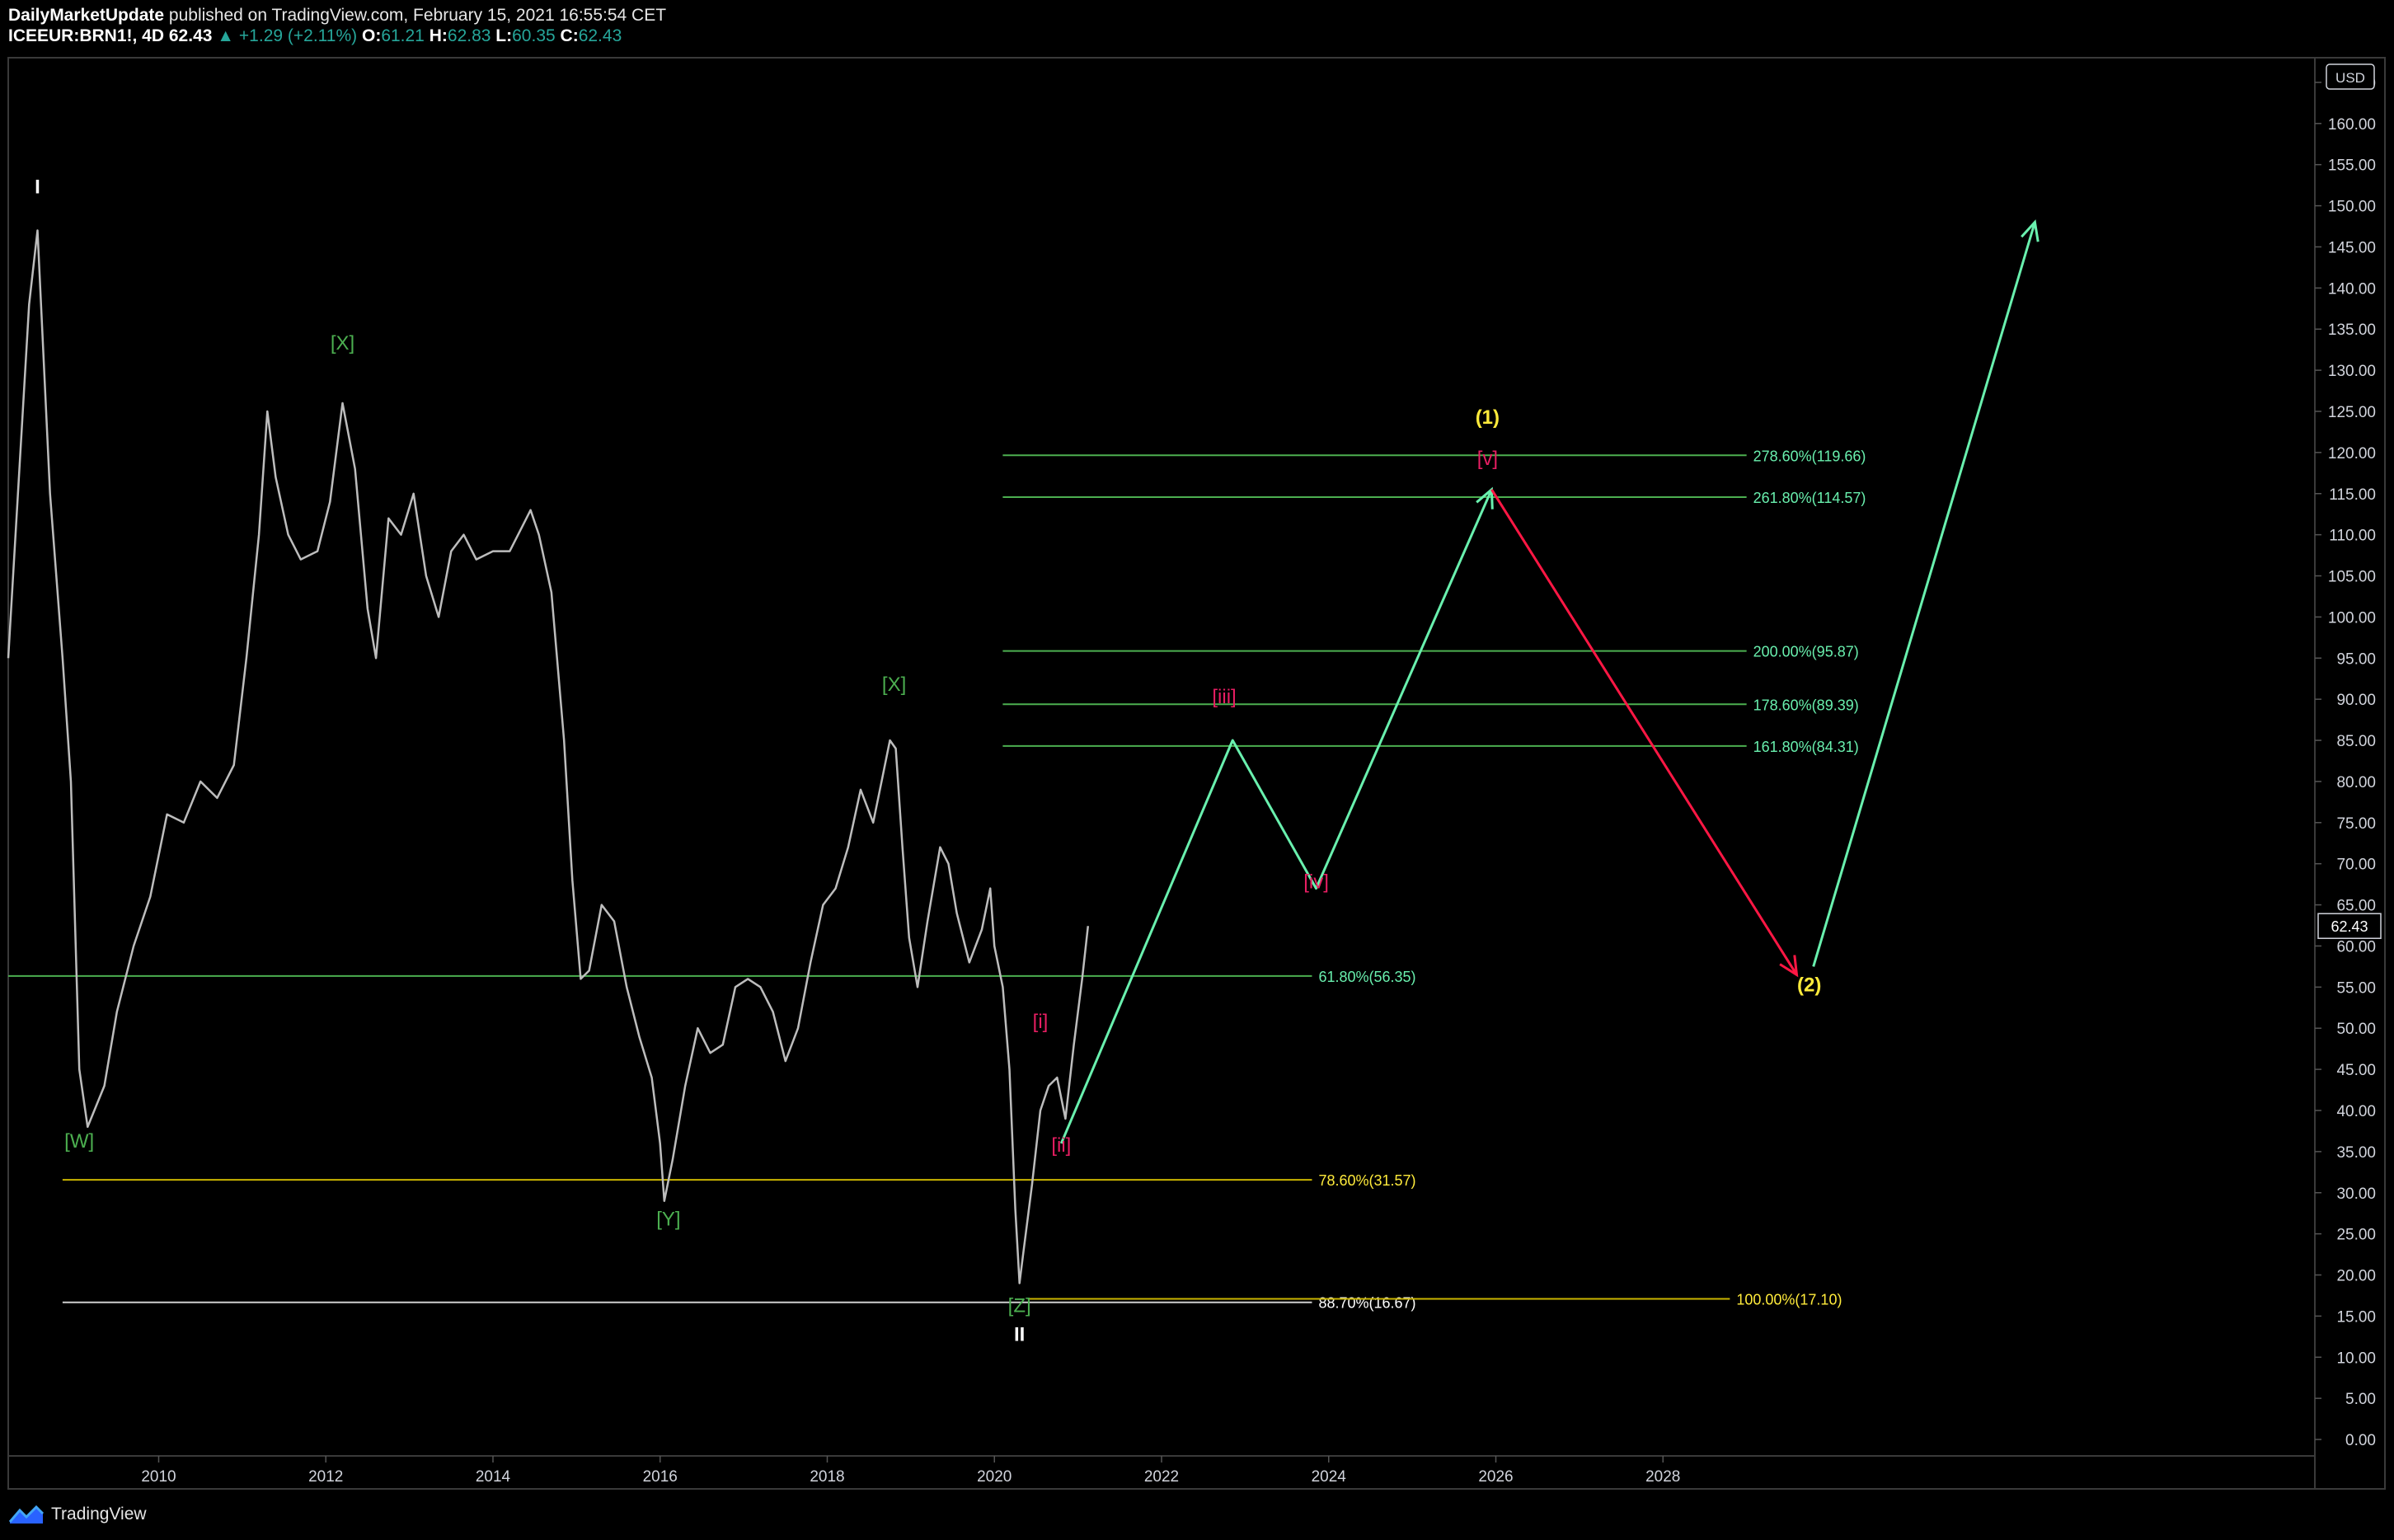  I want to click on y-tick-label-14: 70.00, so click(2356, 866).